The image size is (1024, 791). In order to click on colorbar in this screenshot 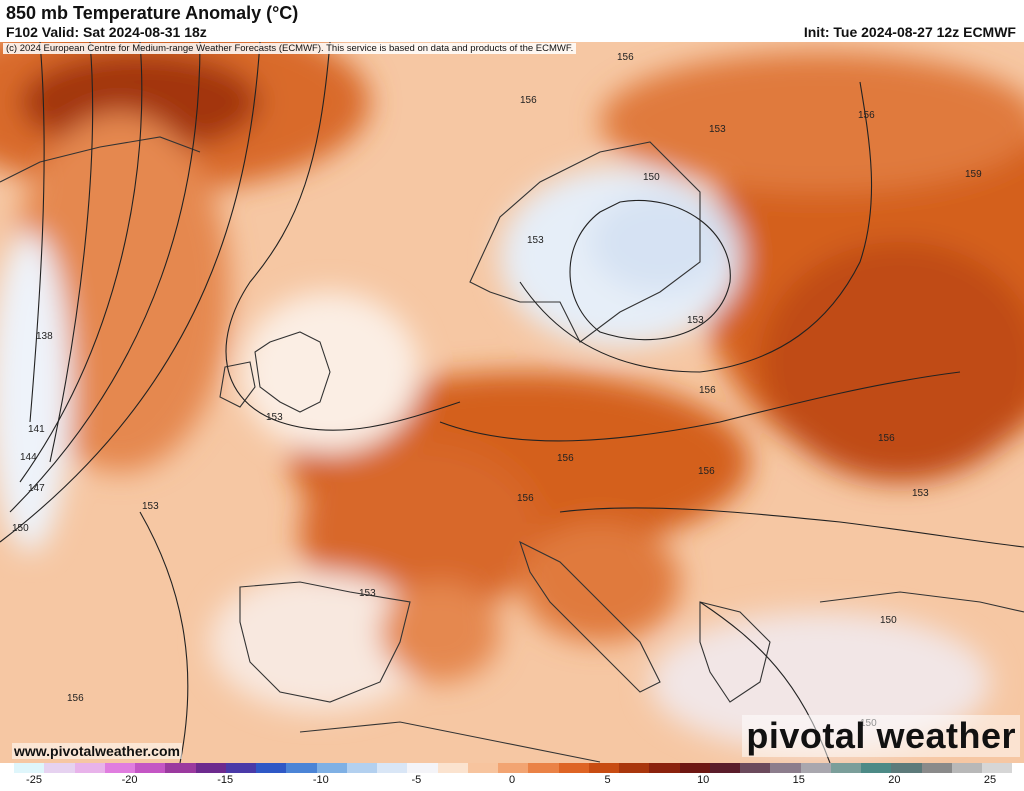, I will do `click(513, 768)`.